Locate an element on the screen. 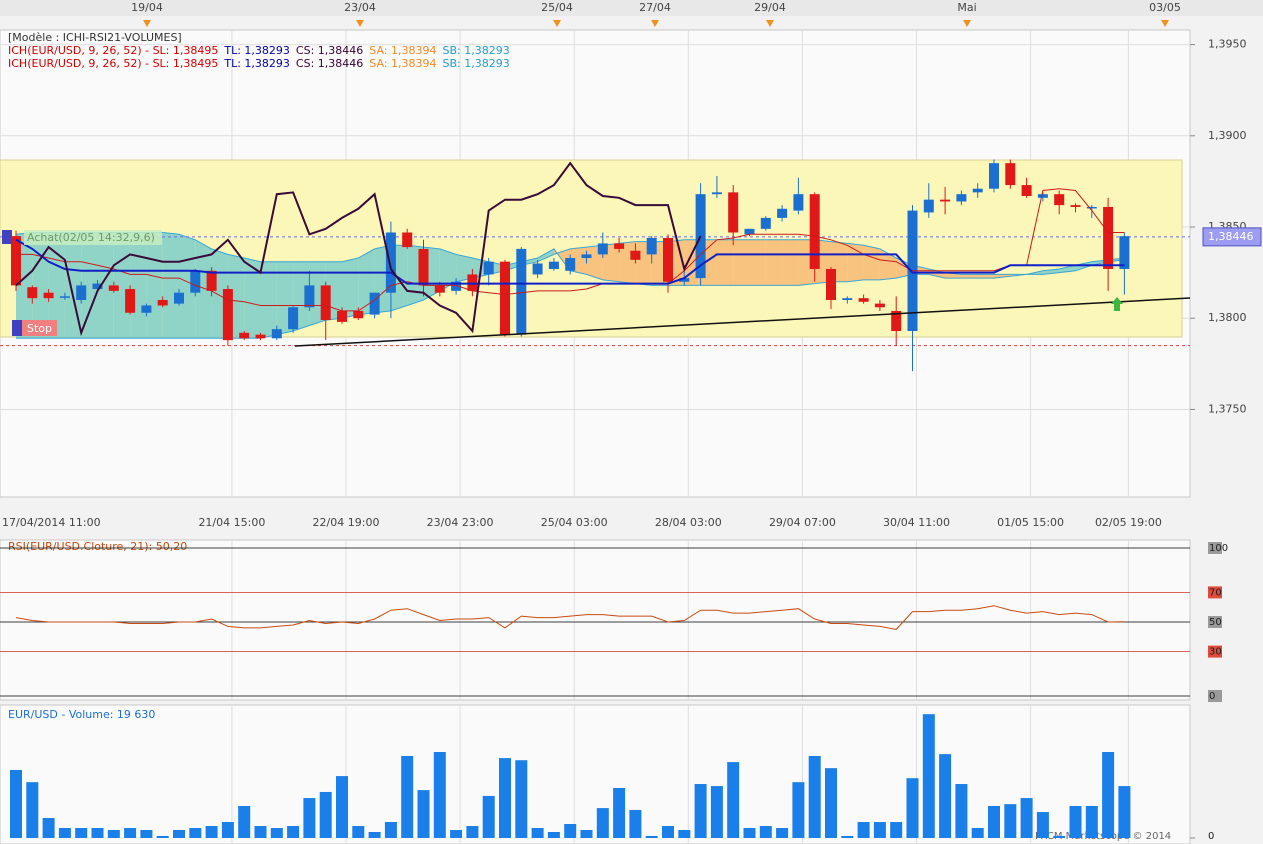 This screenshot has width=1263, height=844. rsi-title: RSI(EUR/USD.Cloture, 21): 50,20 is located at coordinates (97, 546).